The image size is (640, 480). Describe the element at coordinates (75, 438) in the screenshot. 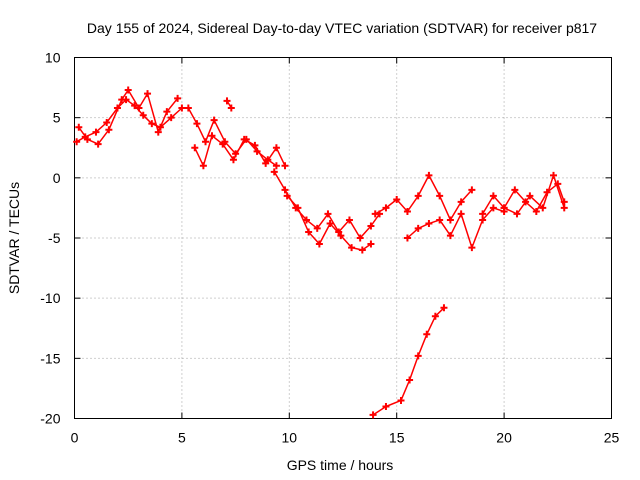

I see `x-tick-label: 0` at that location.